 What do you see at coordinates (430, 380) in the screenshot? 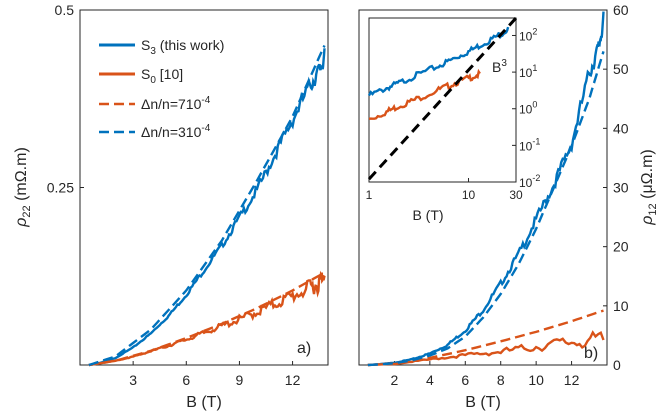
I see `panel-b-xtick-label: 4` at bounding box center [430, 380].